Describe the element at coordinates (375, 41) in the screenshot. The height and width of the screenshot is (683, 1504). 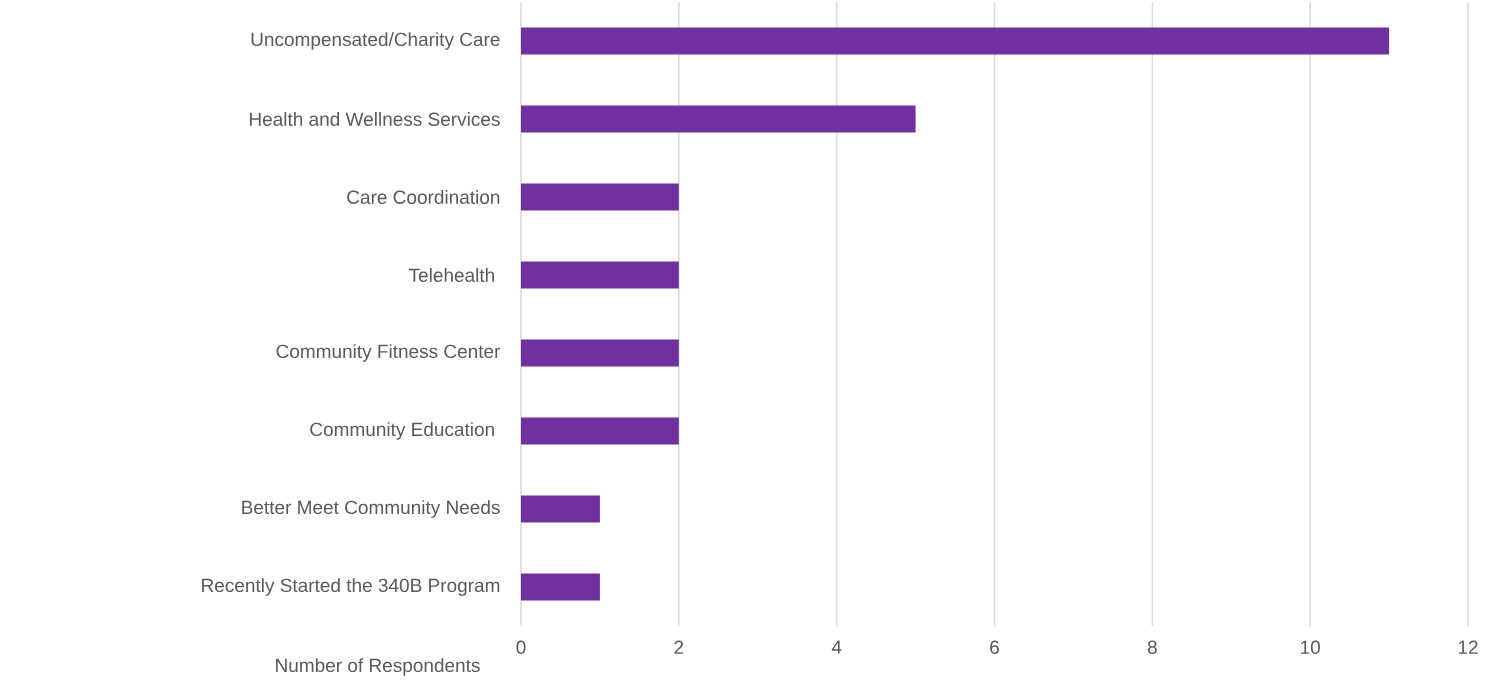
I see `y-tick-label: Uncompensated/Charity Care` at that location.